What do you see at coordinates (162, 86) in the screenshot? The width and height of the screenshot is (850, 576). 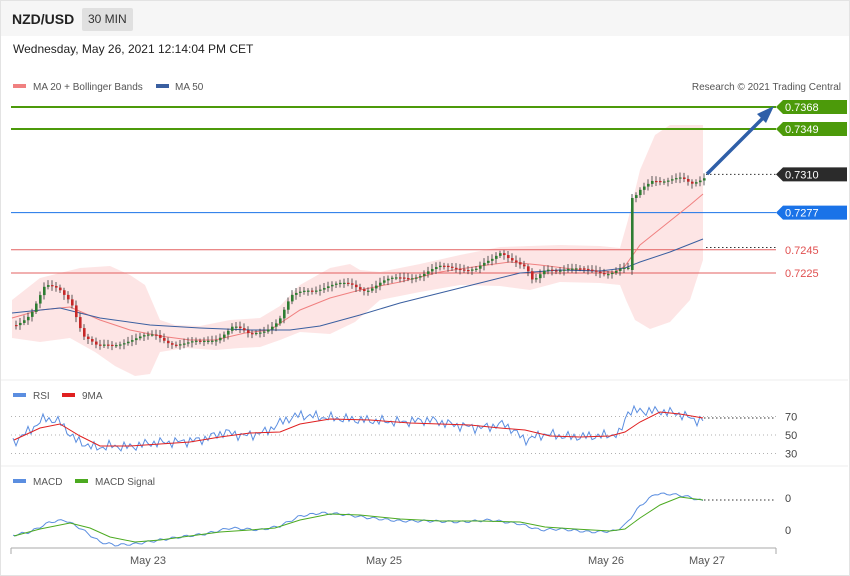 I see `legend-swatch-ma50` at bounding box center [162, 86].